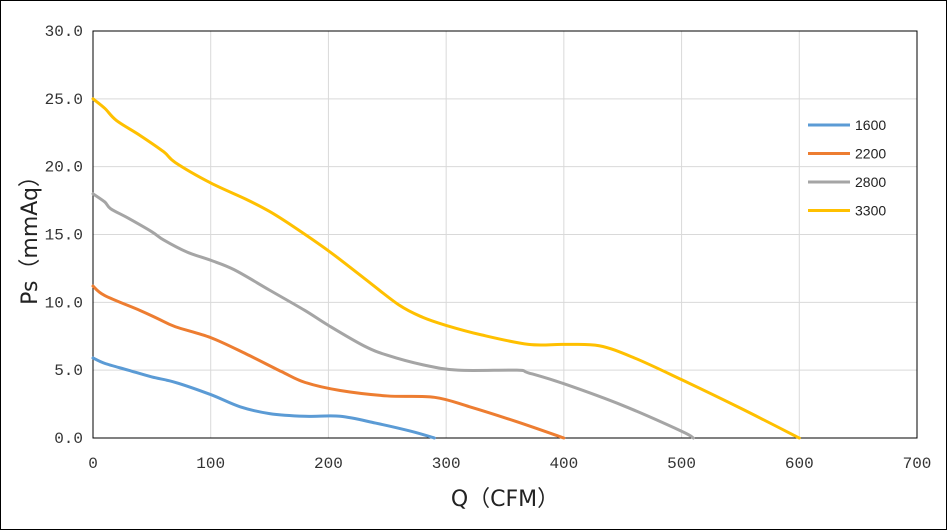  Describe the element at coordinates (870, 182) in the screenshot. I see `legend-label-2800: 2800` at that location.